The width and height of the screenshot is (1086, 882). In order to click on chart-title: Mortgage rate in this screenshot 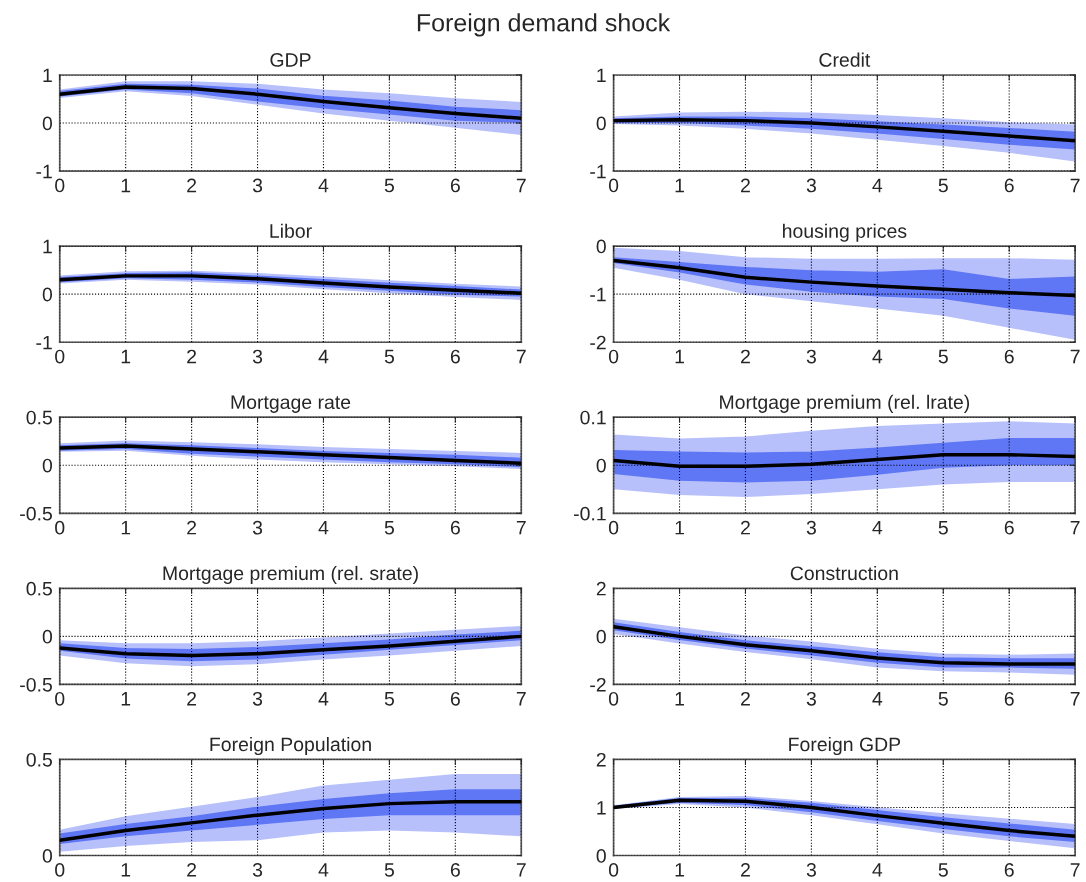, I will do `click(291, 404)`.